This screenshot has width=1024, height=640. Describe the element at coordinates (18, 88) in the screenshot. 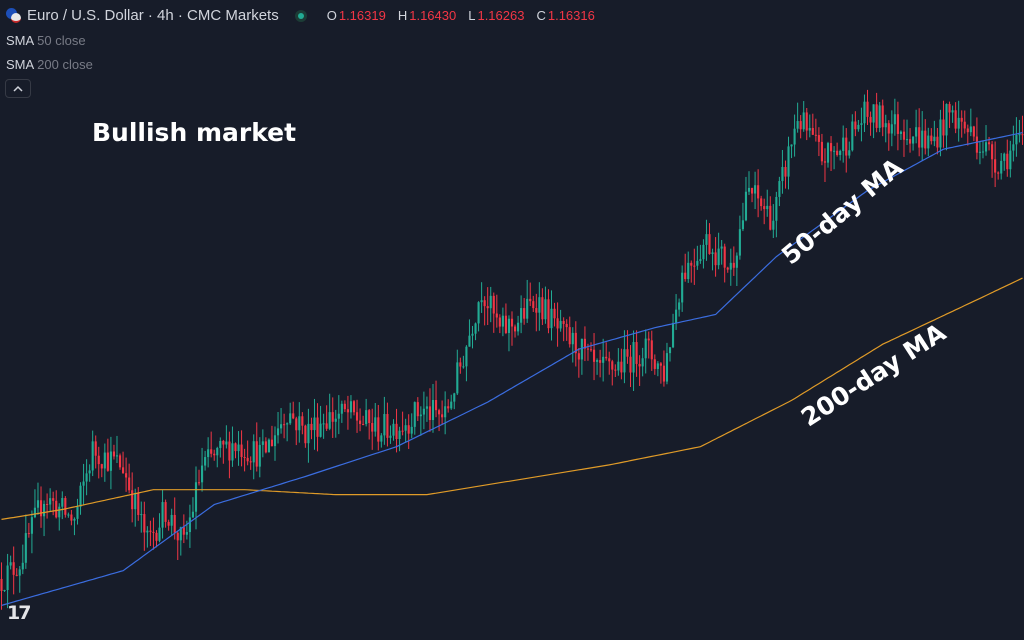

I see `collapse-legend-button` at that location.